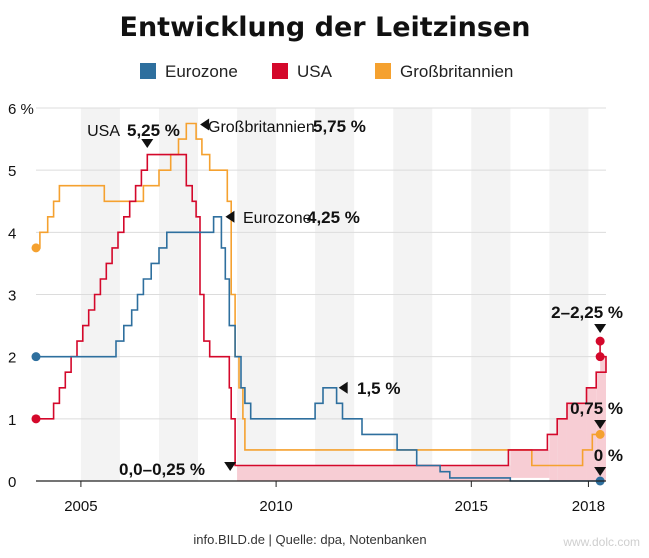 The image size is (649, 558). What do you see at coordinates (601, 542) in the screenshot?
I see `watermark: www.dolc.com` at bounding box center [601, 542].